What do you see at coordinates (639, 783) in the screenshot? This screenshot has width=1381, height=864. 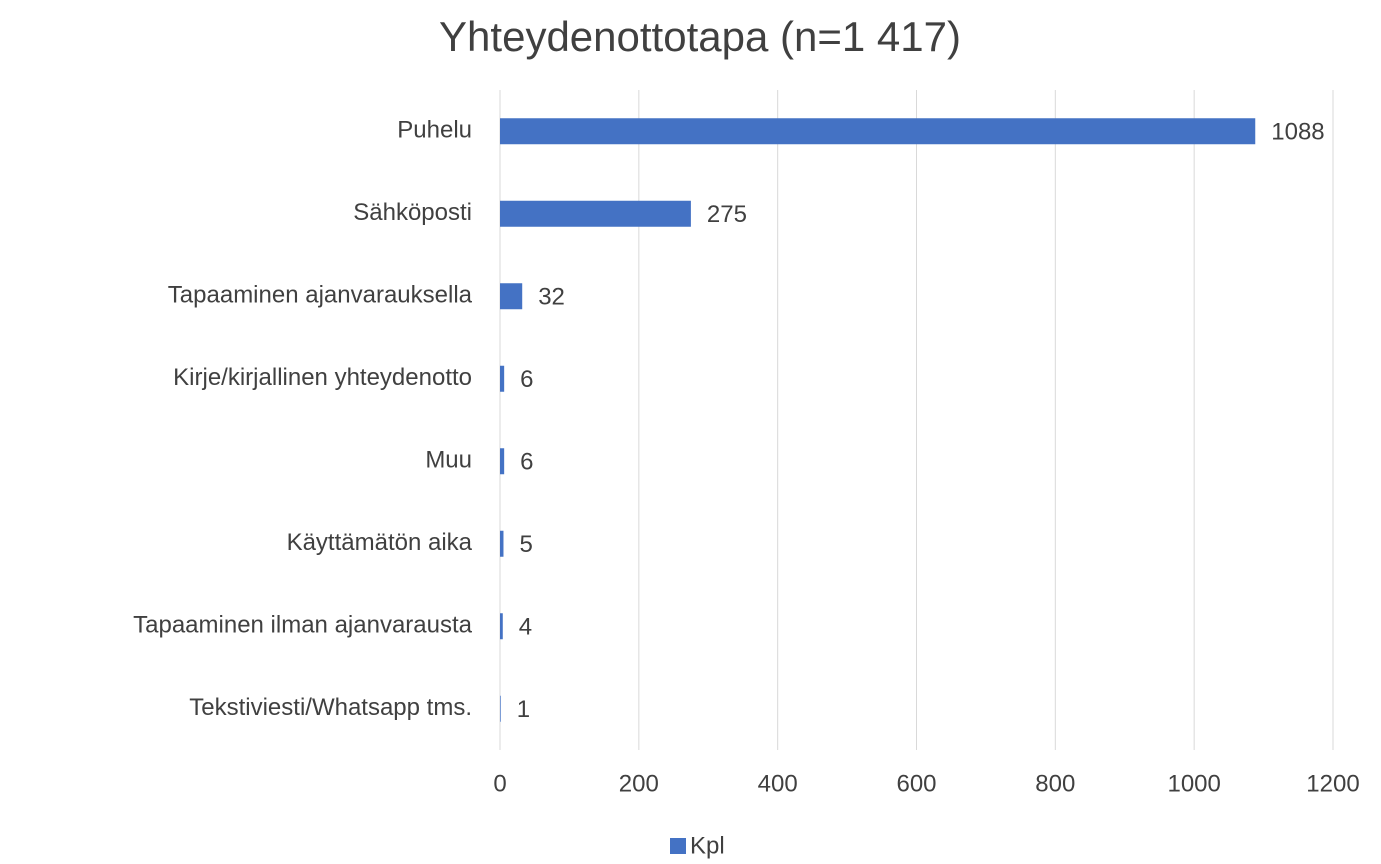 I see `x-tick-label: 200` at bounding box center [639, 783].